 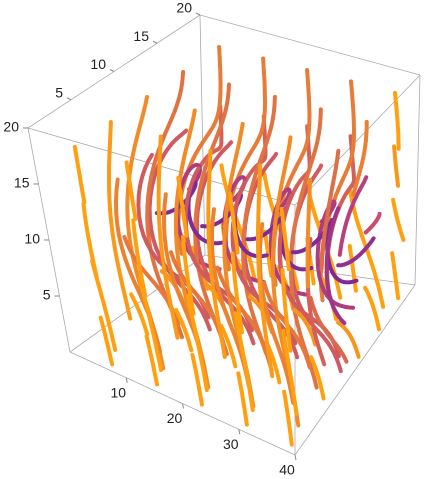 I want to click on x-tick-label: 30, so click(x=231, y=444).